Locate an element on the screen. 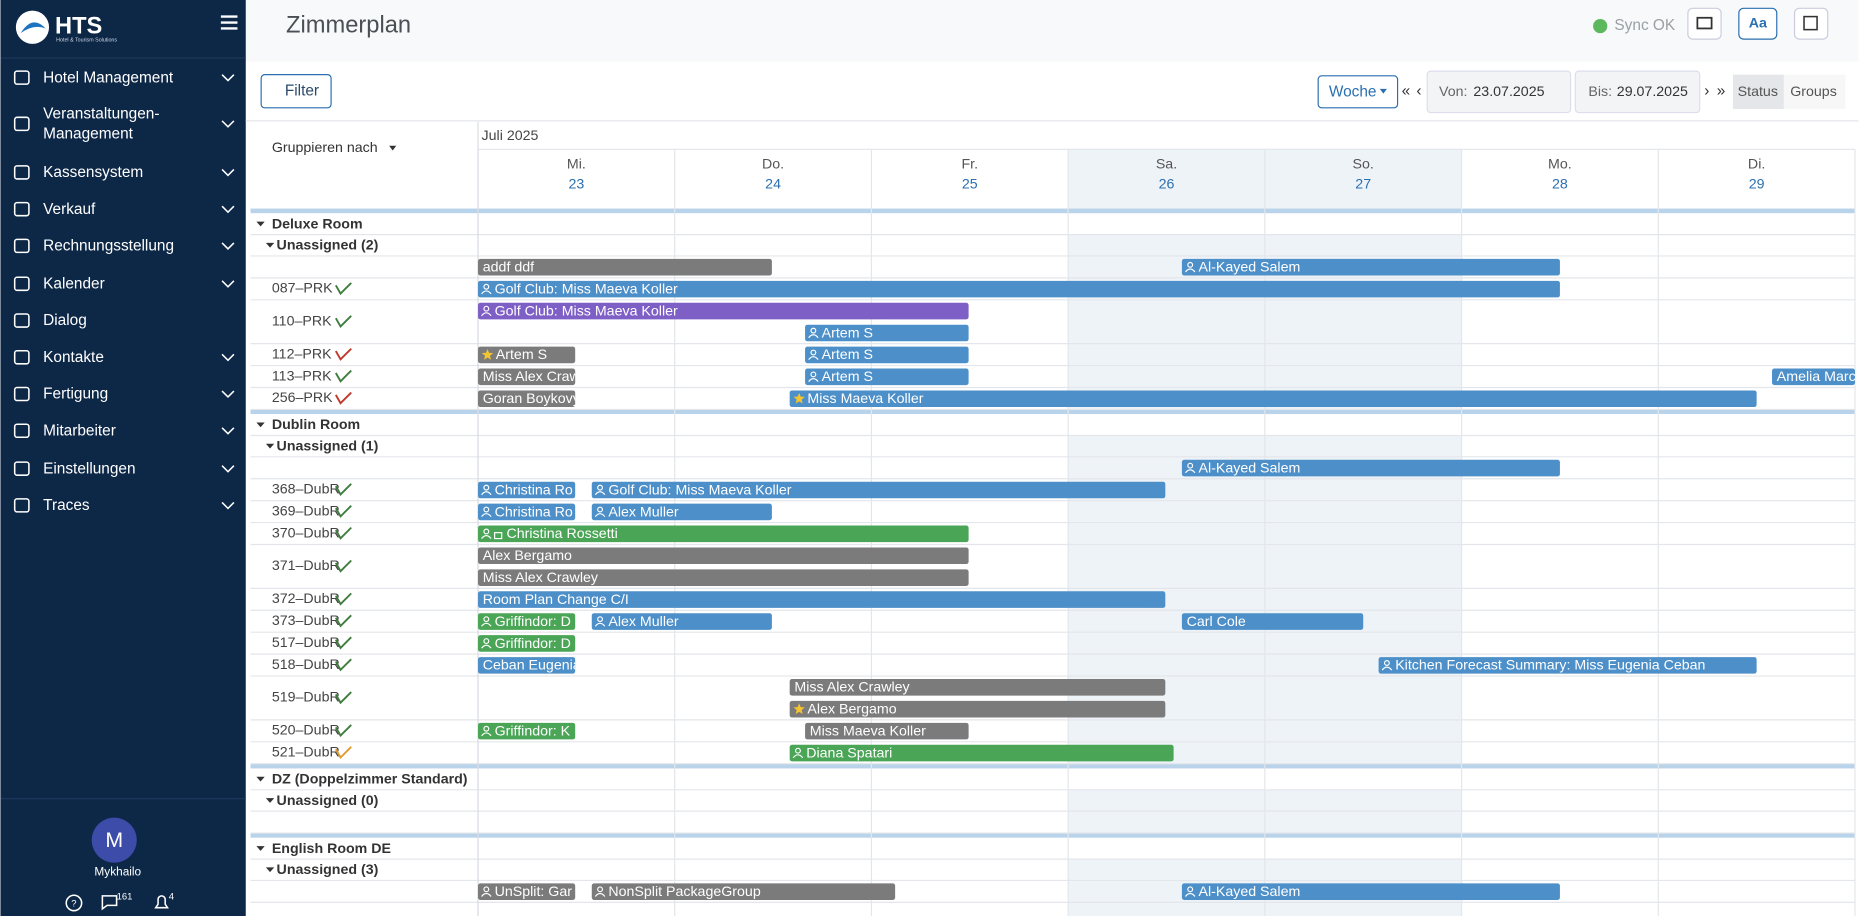 This screenshot has height=916, width=1859. booking: Diana Spatari is located at coordinates (981, 753).